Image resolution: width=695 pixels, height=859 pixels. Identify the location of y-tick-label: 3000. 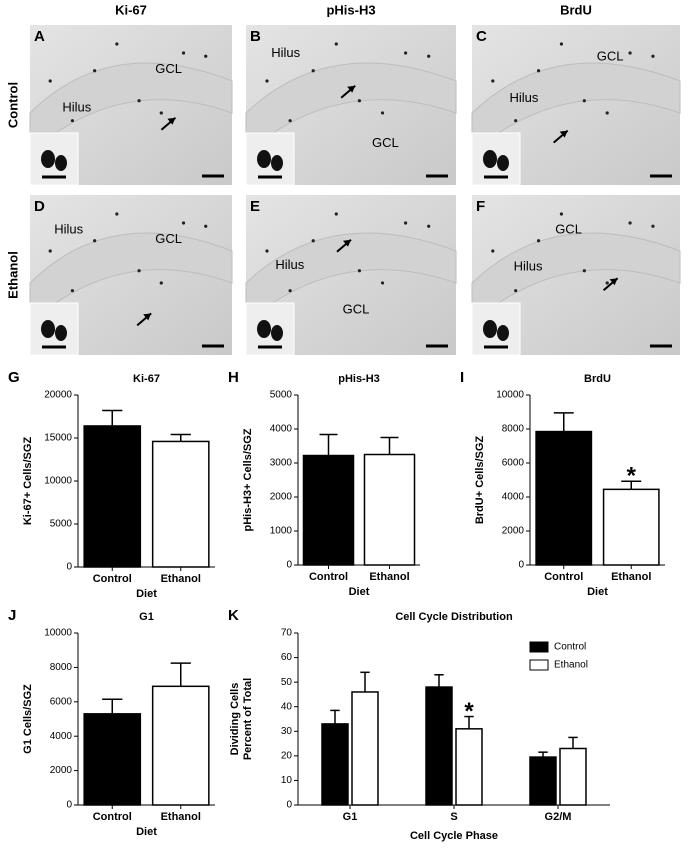
(281, 463).